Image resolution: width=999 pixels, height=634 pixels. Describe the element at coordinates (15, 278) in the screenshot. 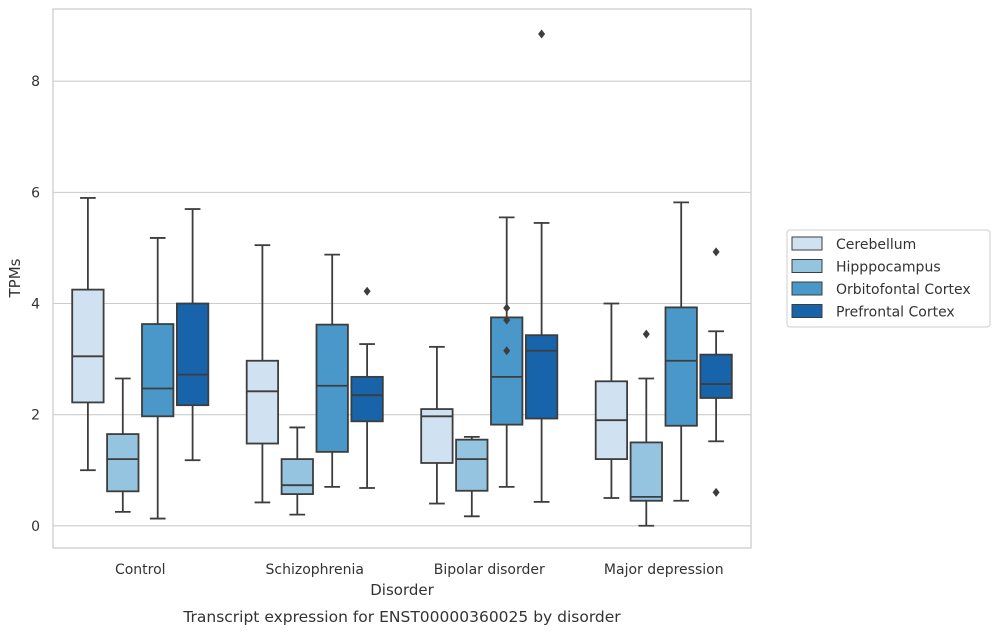

I see `y-axis-label: TPMs` at that location.